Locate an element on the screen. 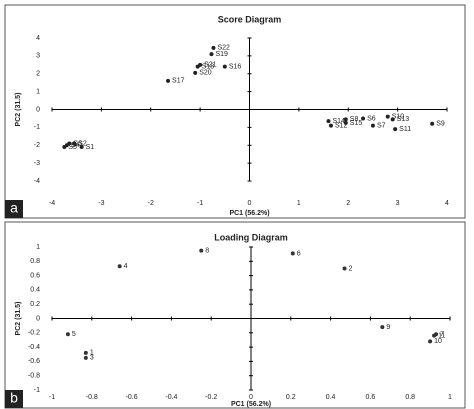 The height and width of the screenshot is (409, 474). point-label: 1 is located at coordinates (92, 353).